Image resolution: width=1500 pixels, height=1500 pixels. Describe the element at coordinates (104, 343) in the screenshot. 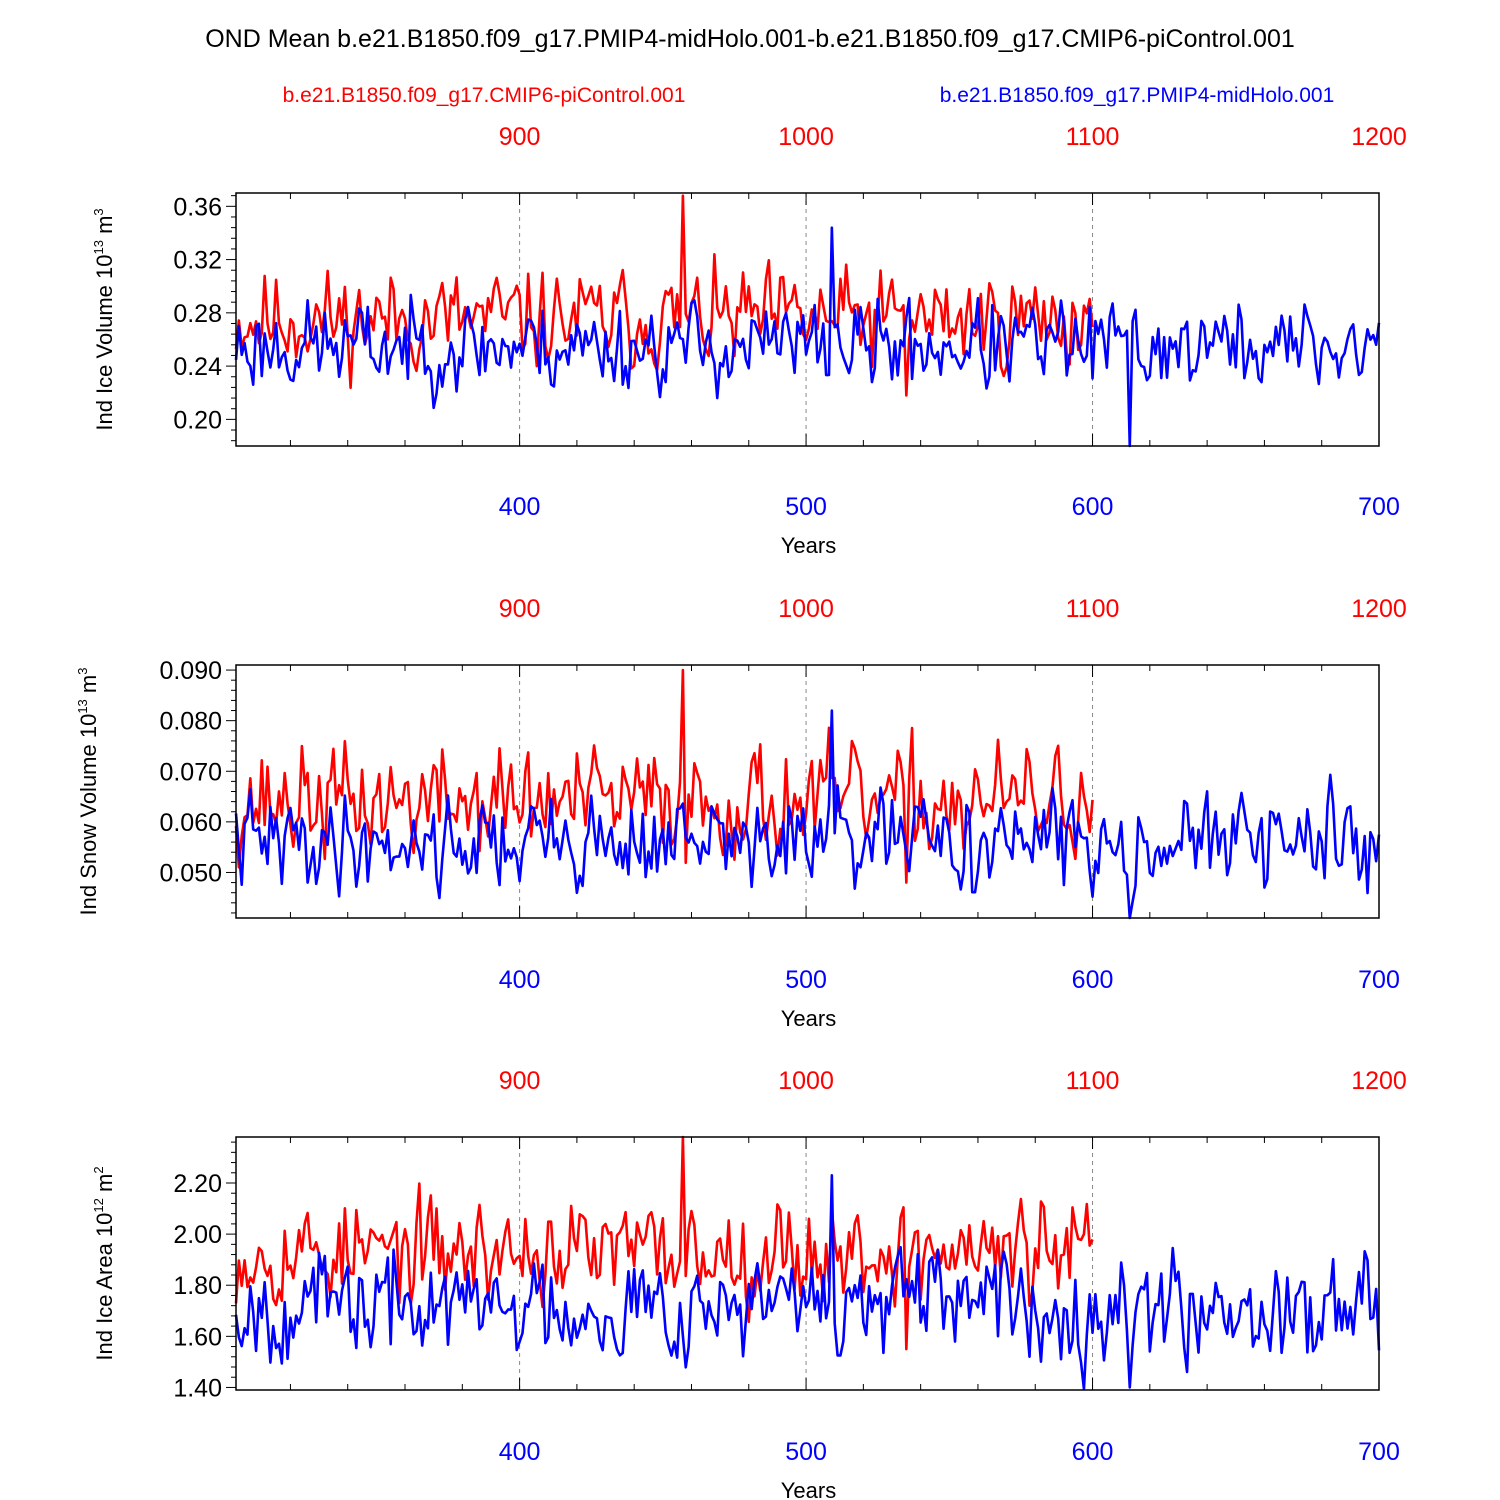

I see `y-label-text: Ind Ice Volume 10` at that location.